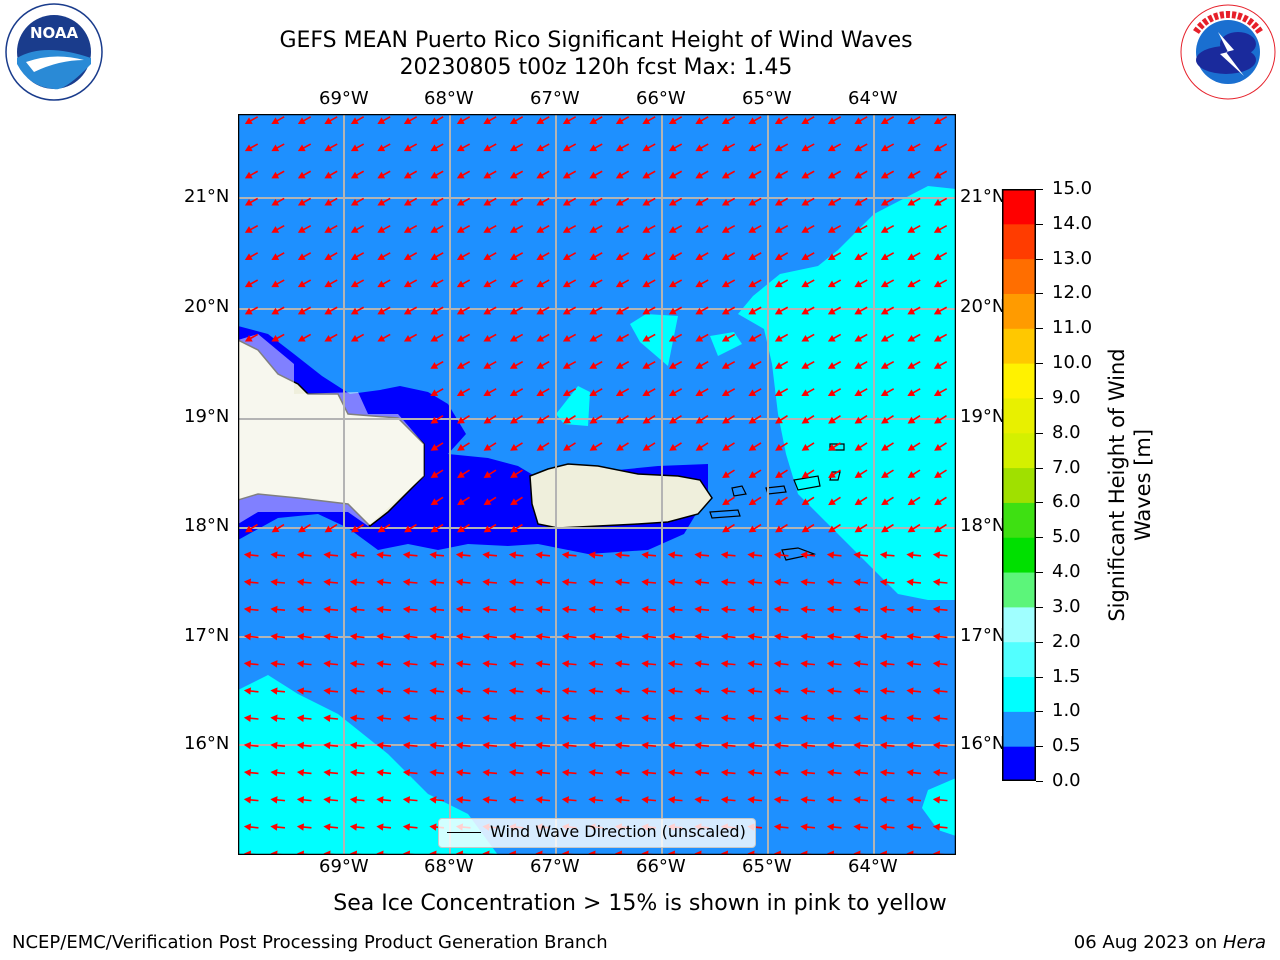 This screenshot has width=1280, height=960. What do you see at coordinates (555, 866) in the screenshot?
I see `lon-label-bottom-67w: 67°W` at bounding box center [555, 866].